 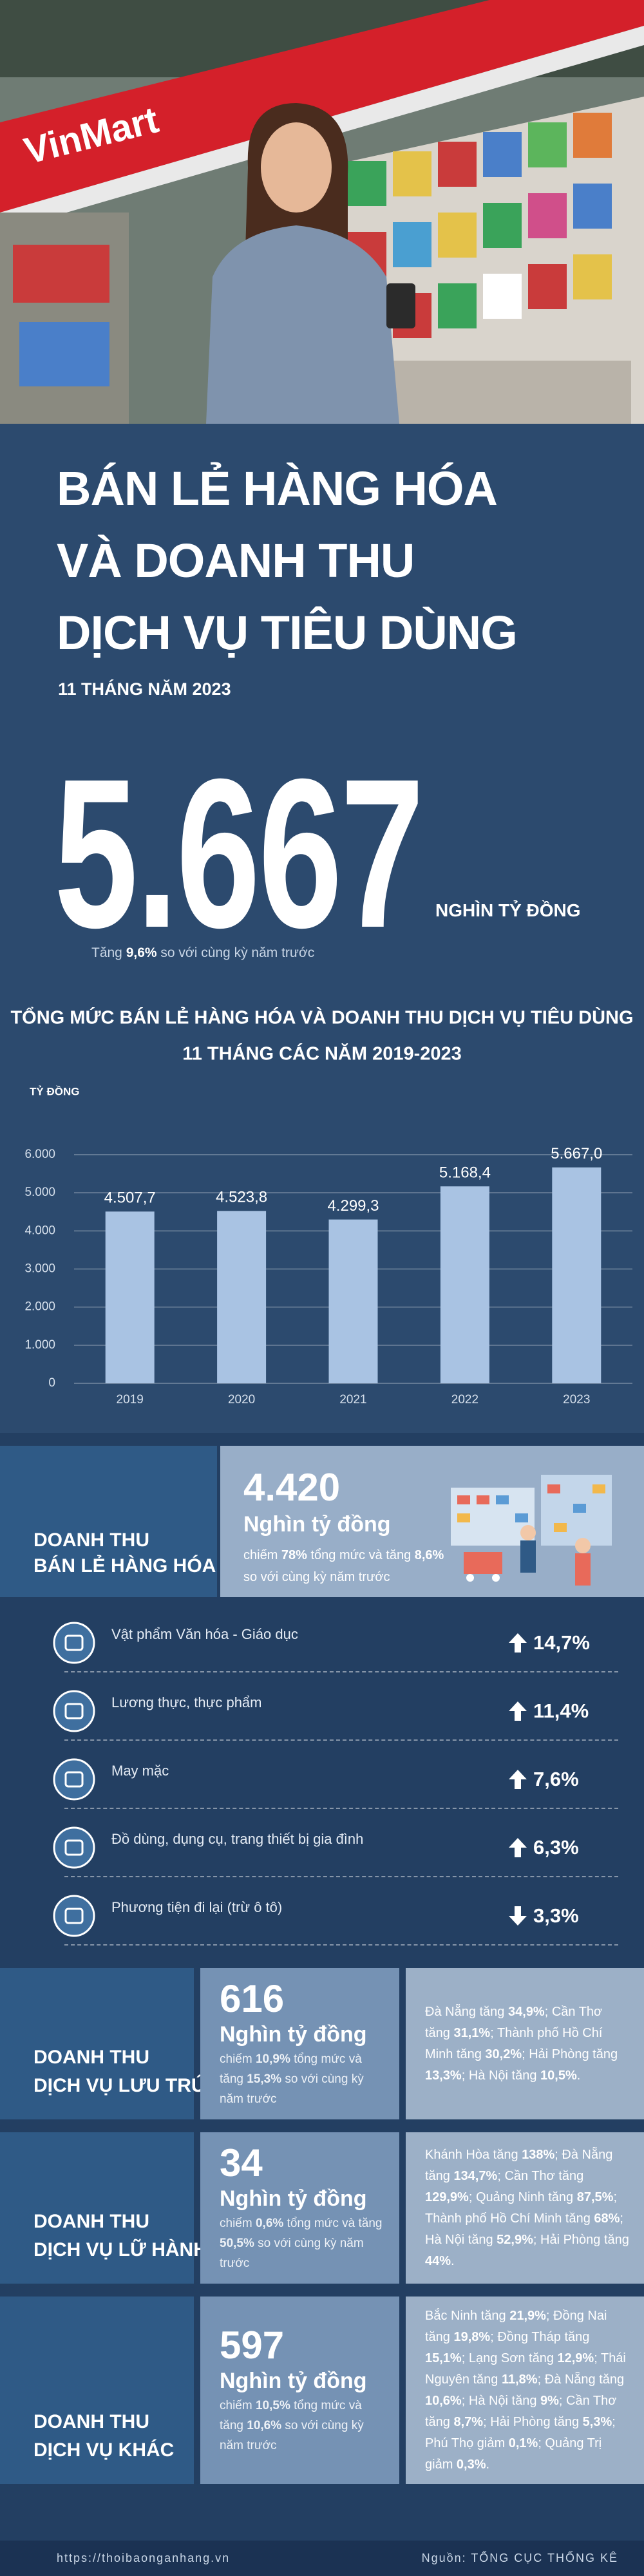 What do you see at coordinates (264, 2079) in the screenshot?
I see `emphasis: 15,3%` at bounding box center [264, 2079].